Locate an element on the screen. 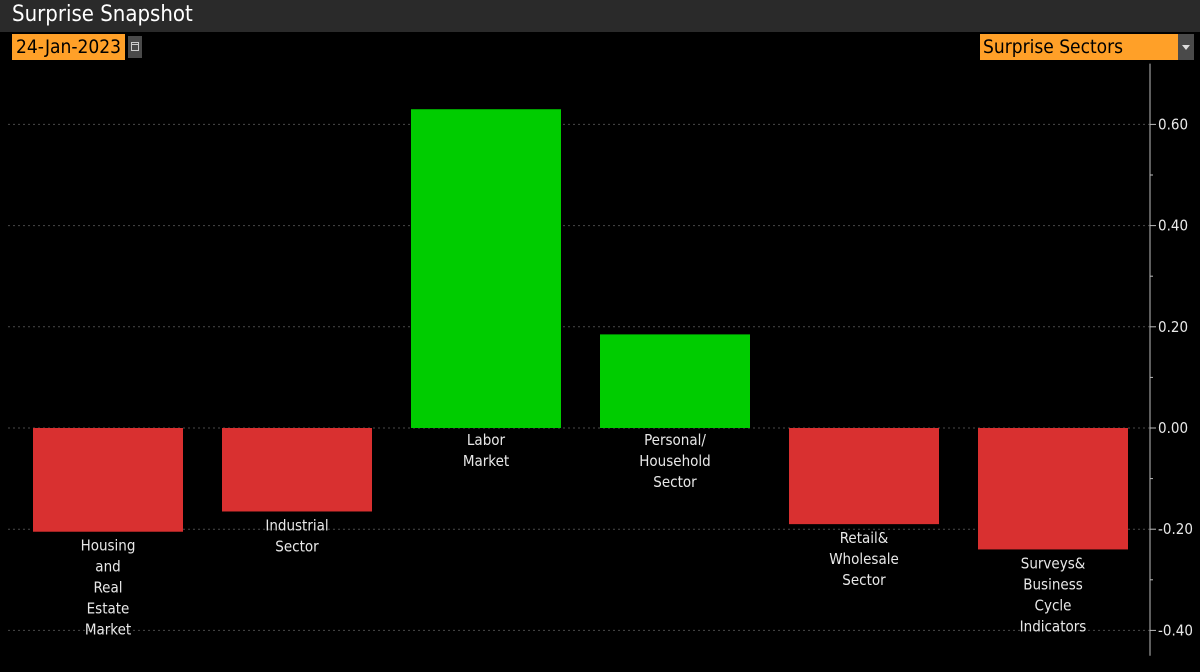  y-tick-label: 0.40 is located at coordinates (1173, 226).